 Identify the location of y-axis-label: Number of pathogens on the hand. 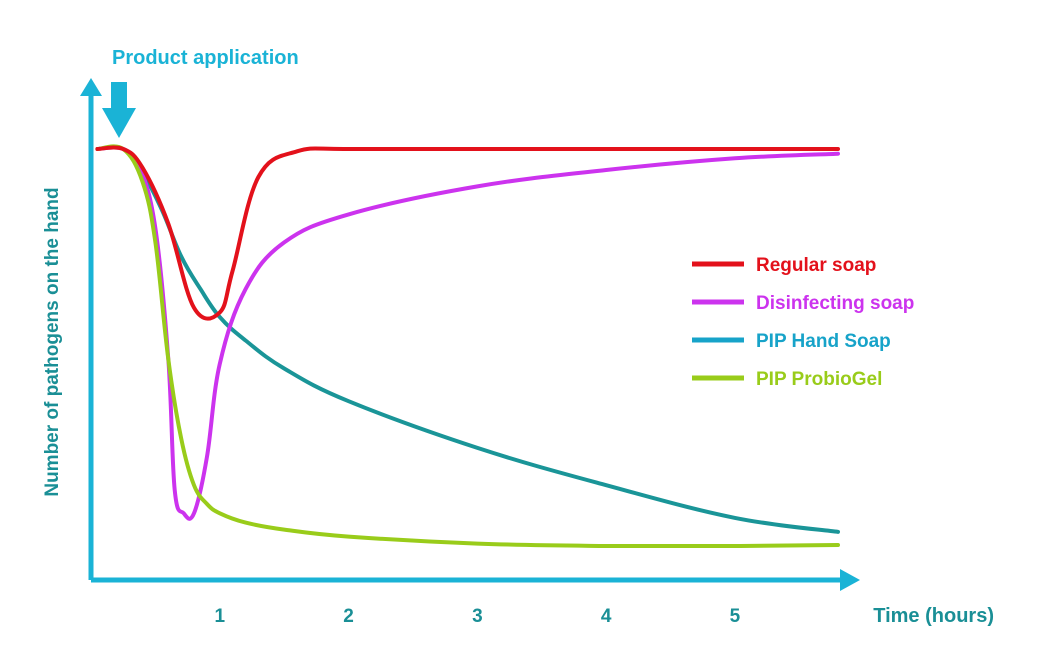
(52, 341).